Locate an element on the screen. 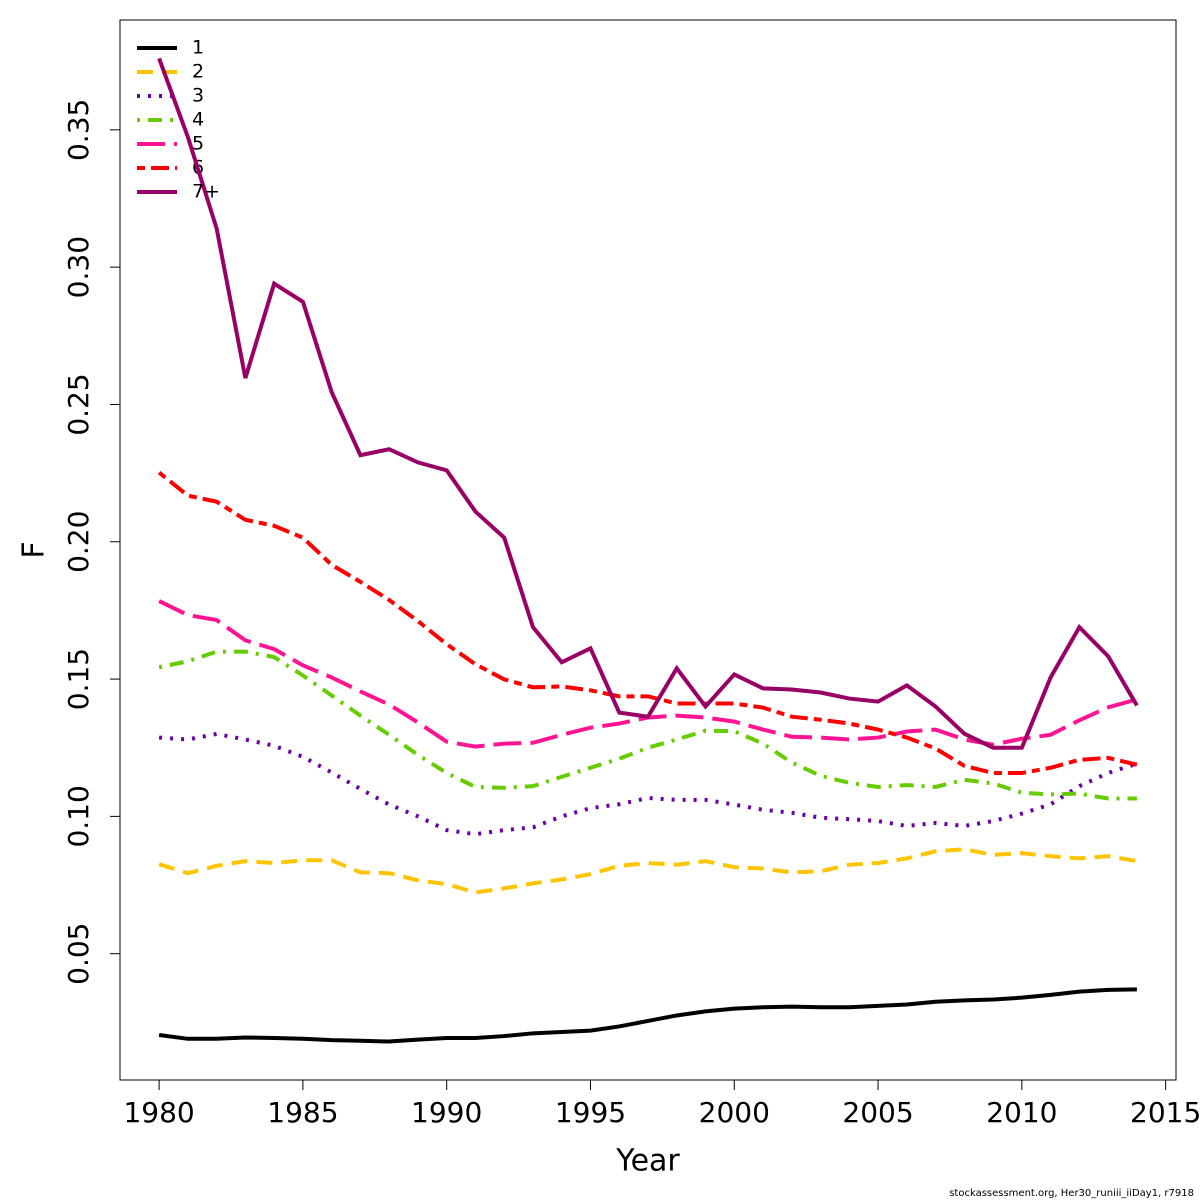 This screenshot has width=1200, height=1200. y-tick-label: 0.35 is located at coordinates (78, 130).